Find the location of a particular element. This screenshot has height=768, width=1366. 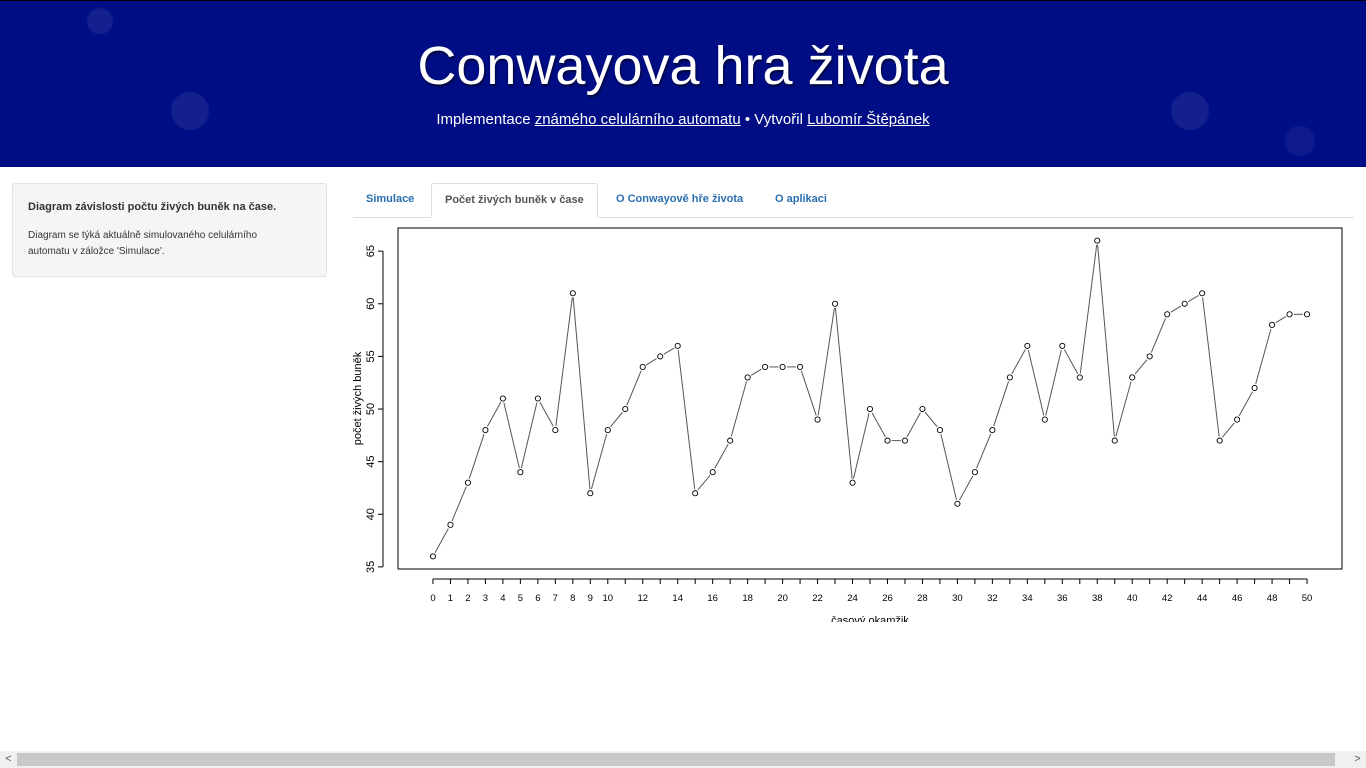

horizontal-scrollbar: < > is located at coordinates (683, 759).